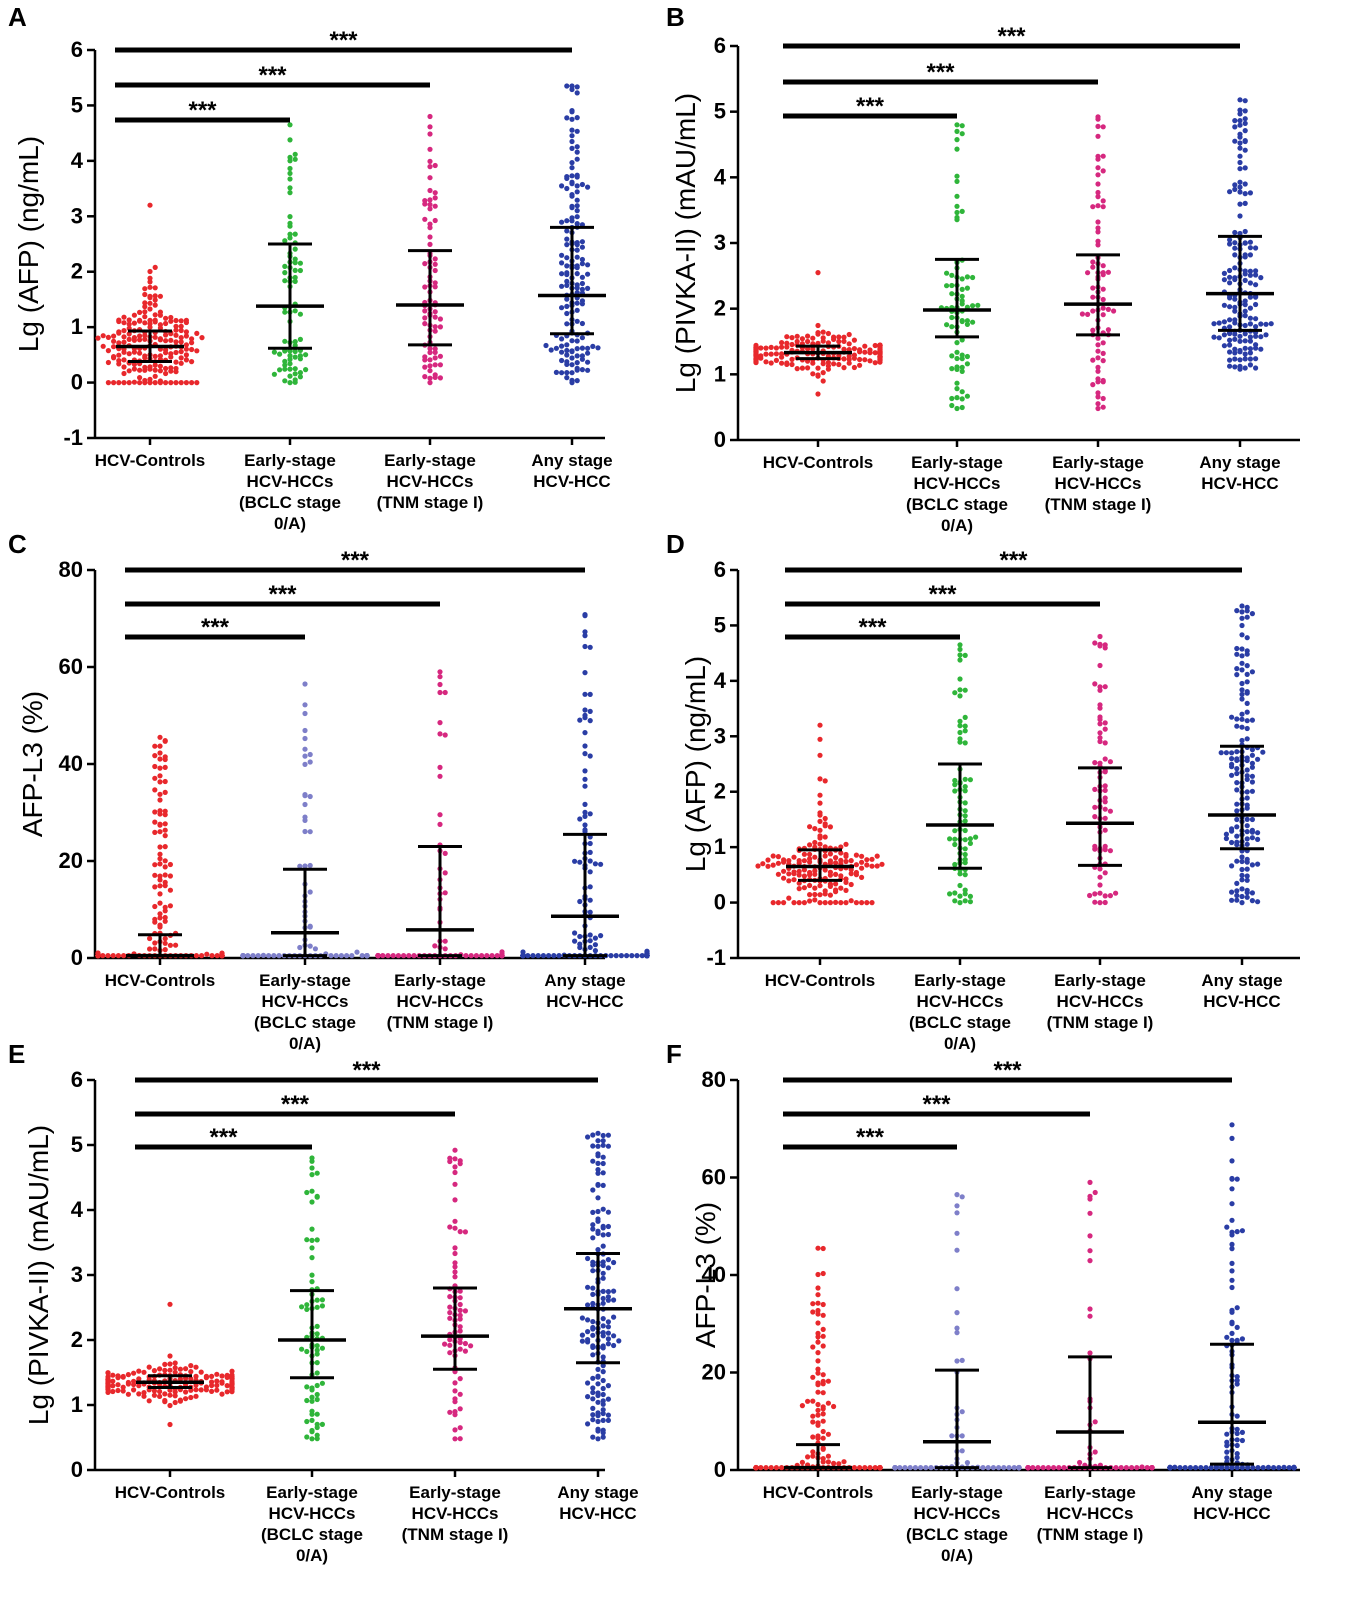 The width and height of the screenshot is (1349, 1601). Describe the element at coordinates (28, 244) in the screenshot. I see `y-axis-title: Lg (AFP) (ng/mL)` at that location.